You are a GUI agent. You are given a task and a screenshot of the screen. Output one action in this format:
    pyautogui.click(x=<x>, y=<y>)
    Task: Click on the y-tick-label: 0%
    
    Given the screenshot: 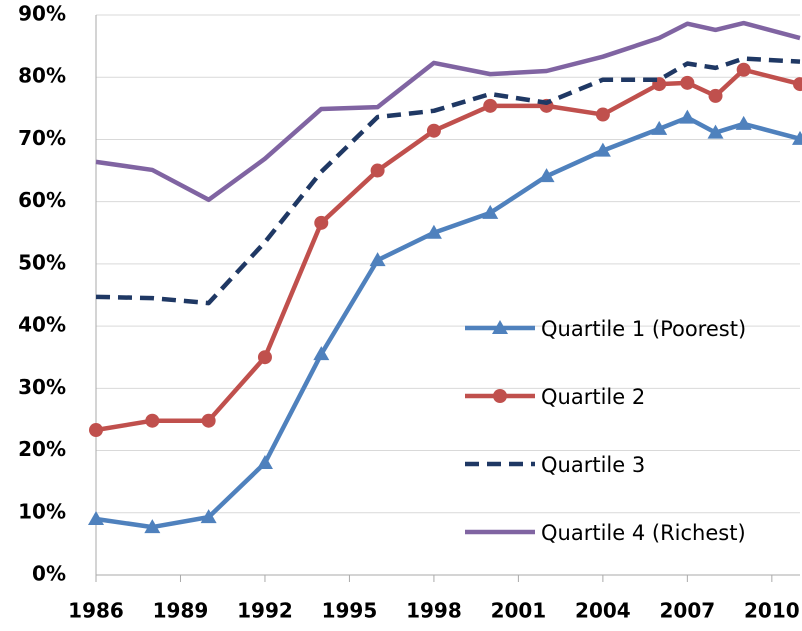 What is the action you would take?
    pyautogui.click(x=49, y=574)
    